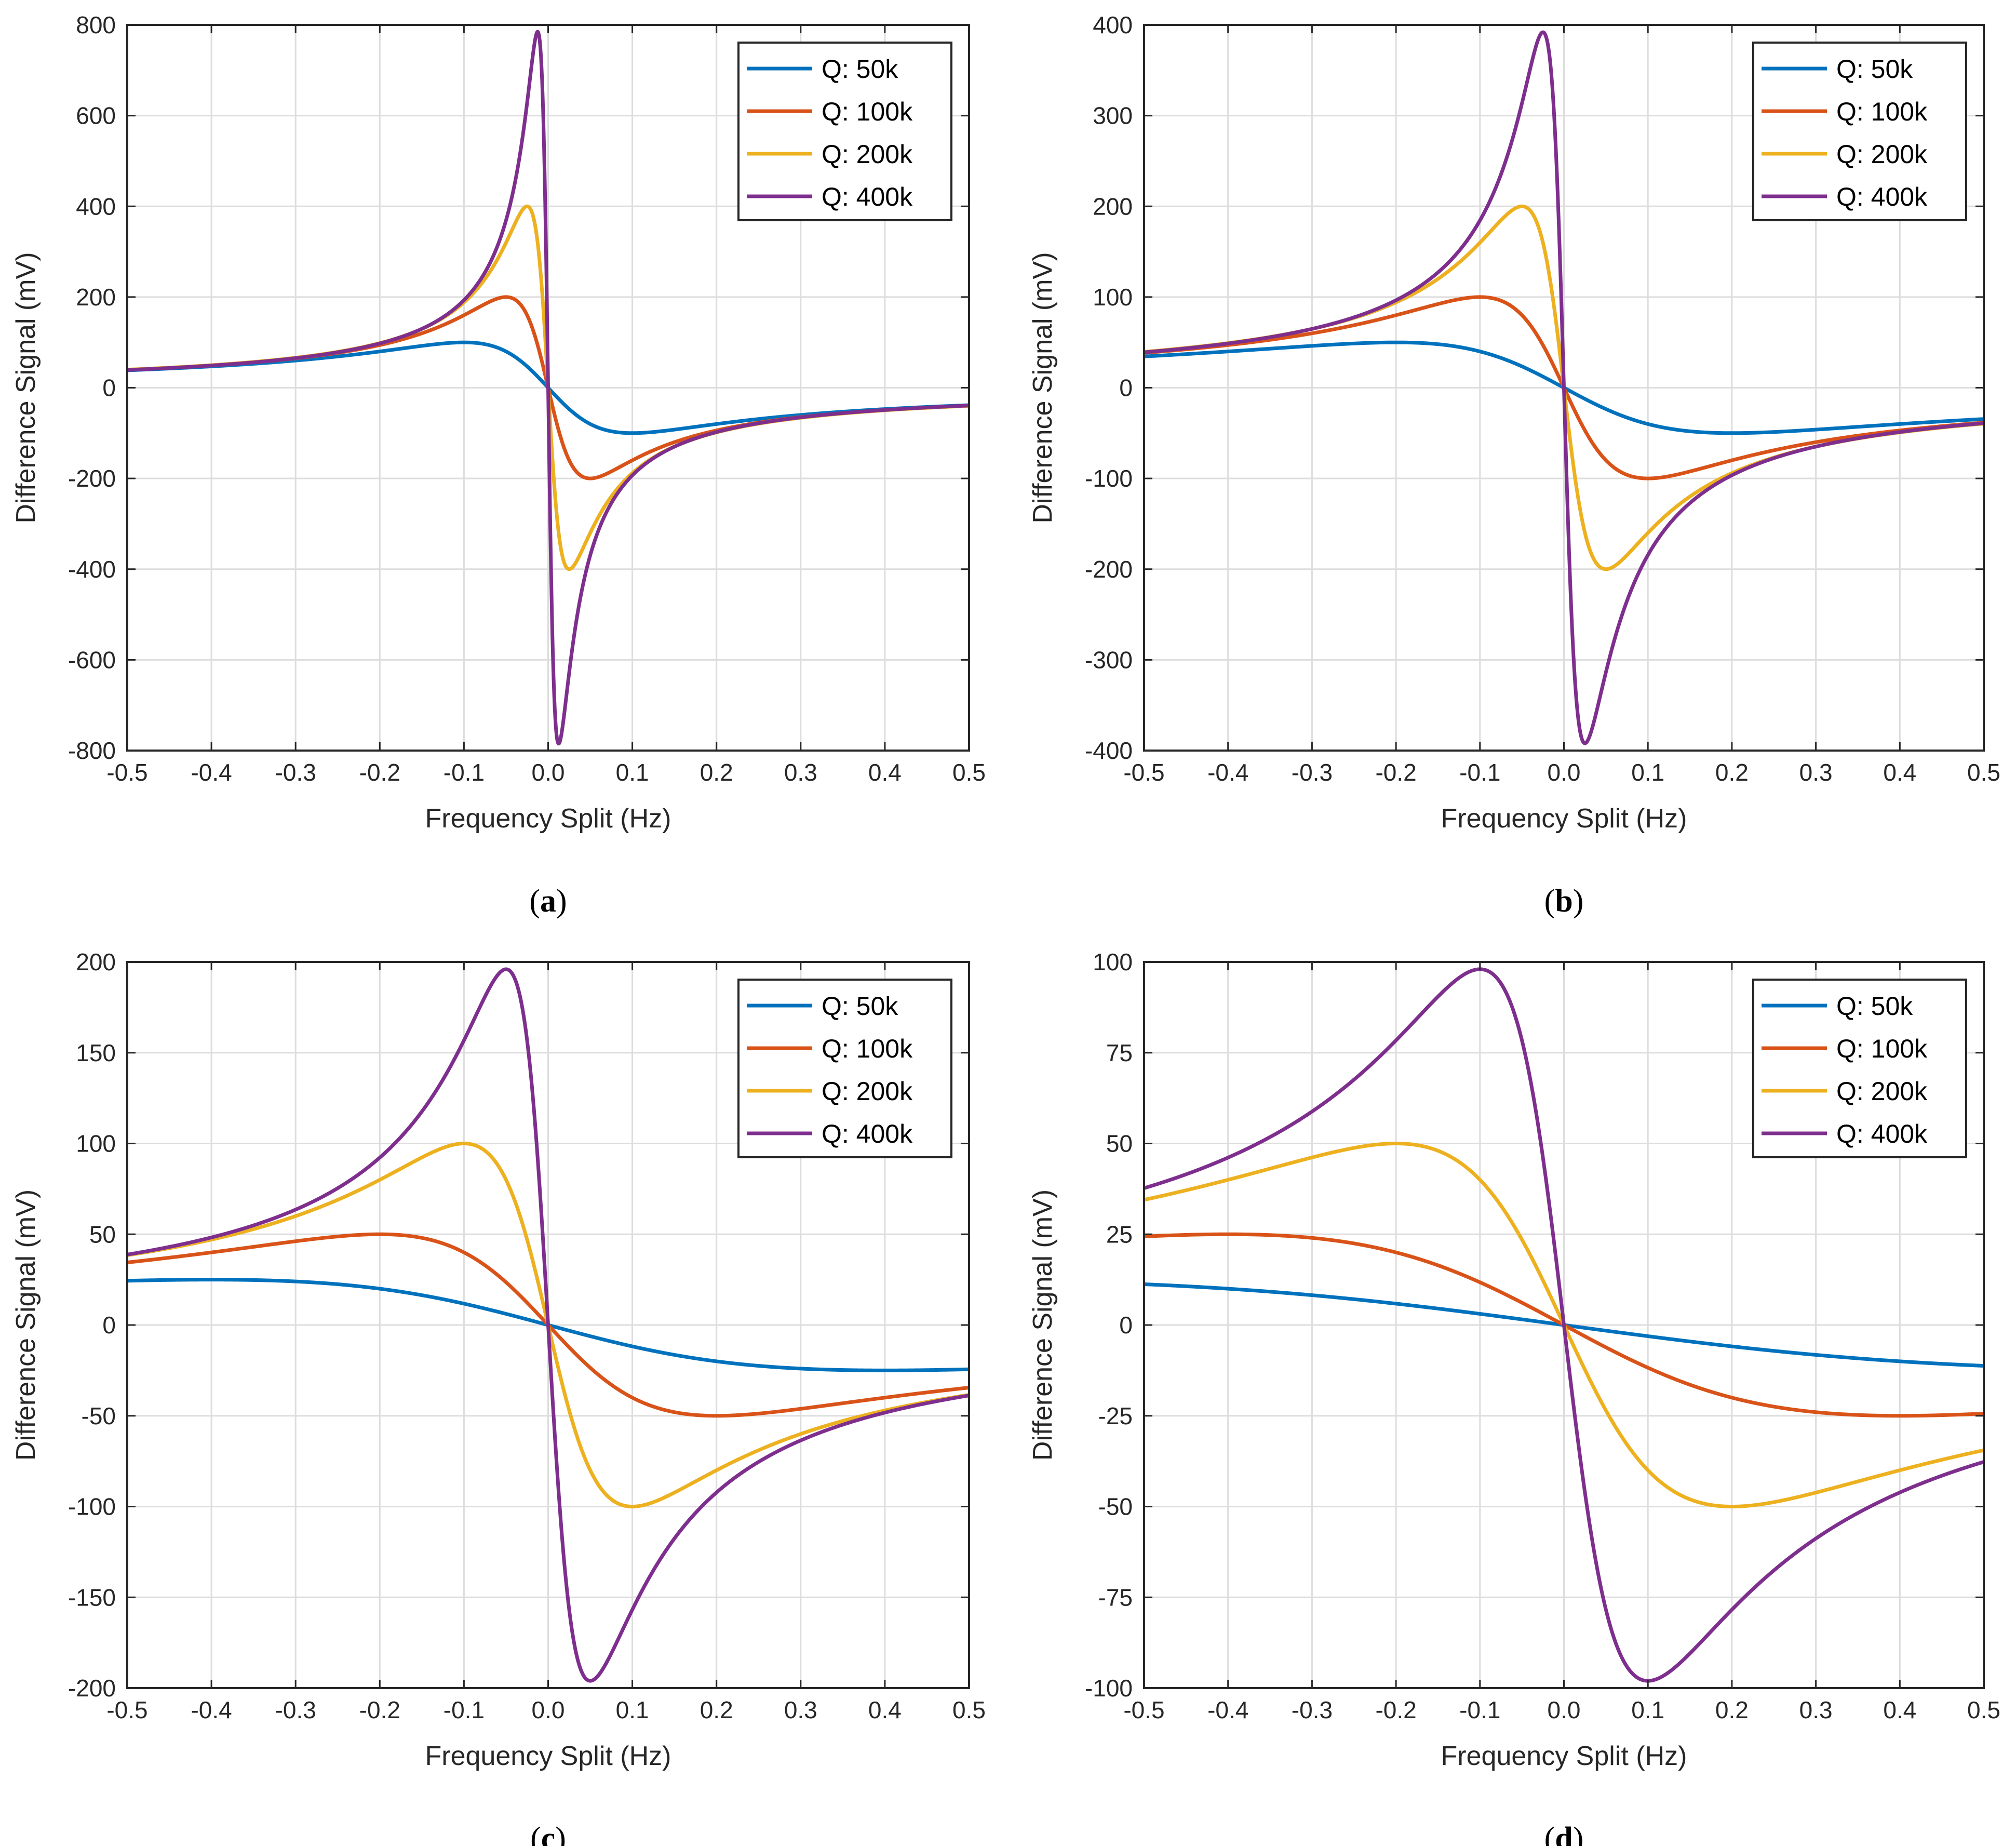  What do you see at coordinates (1119, 1053) in the screenshot?
I see `y-tick-label: 75` at bounding box center [1119, 1053].